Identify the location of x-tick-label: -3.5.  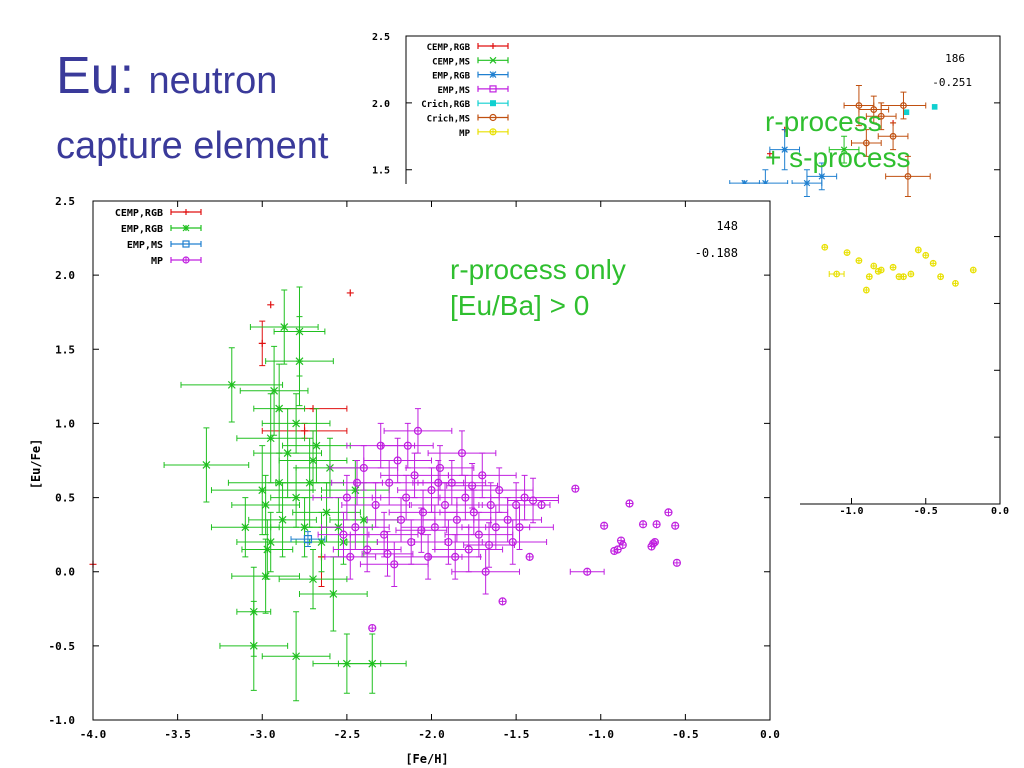
(177, 734).